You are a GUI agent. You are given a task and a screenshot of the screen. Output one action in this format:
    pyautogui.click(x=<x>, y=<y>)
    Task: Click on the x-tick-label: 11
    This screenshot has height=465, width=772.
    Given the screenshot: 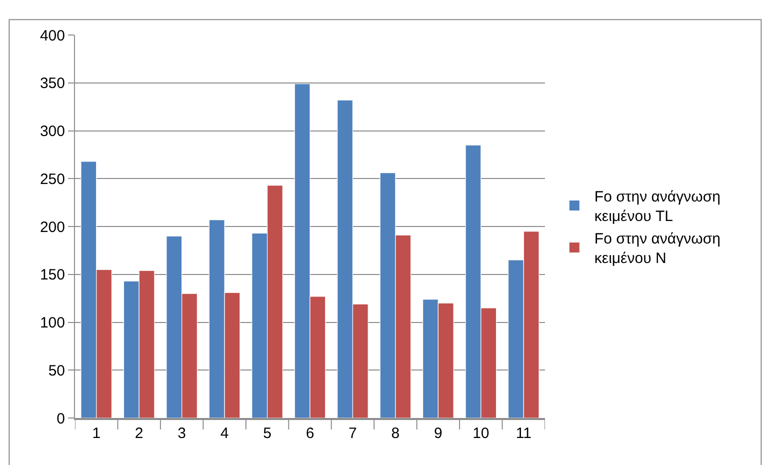 What is the action you would take?
    pyautogui.click(x=524, y=433)
    